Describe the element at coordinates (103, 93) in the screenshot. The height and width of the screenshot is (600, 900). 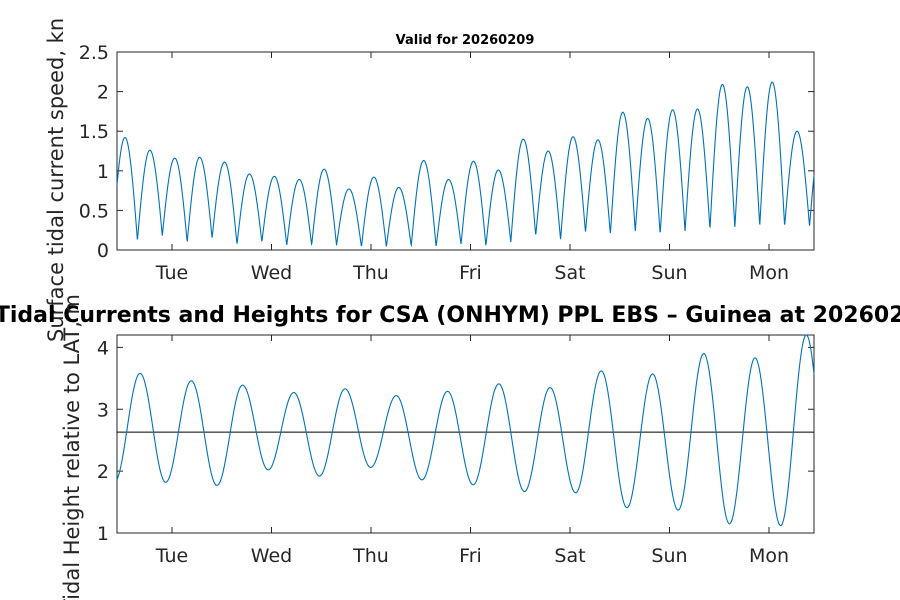
I see `current-y-tick-label: 2` at that location.